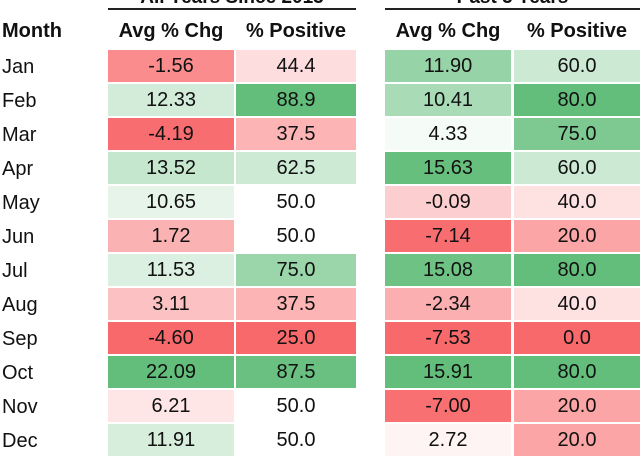 Image resolution: width=640 pixels, height=458 pixels. I want to click on month-label: Mar, so click(19, 135).